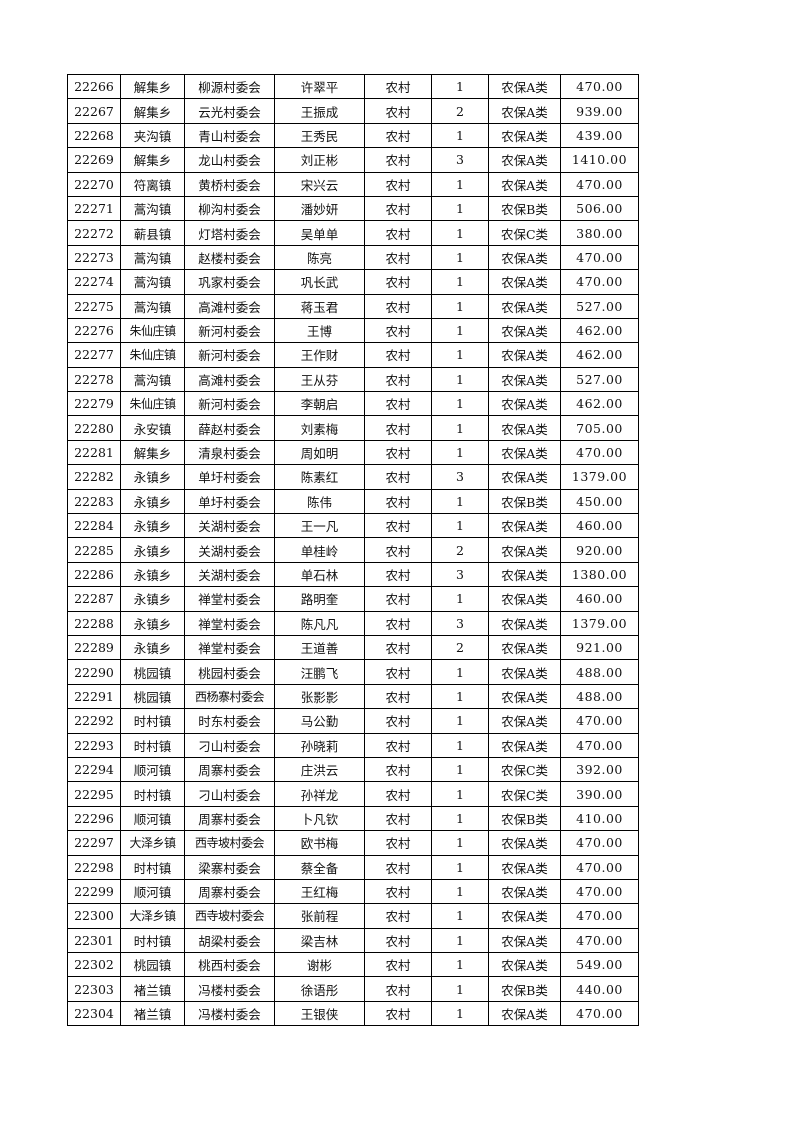  What do you see at coordinates (599, 208) in the screenshot?
I see `cell-amount: 506.00` at bounding box center [599, 208].